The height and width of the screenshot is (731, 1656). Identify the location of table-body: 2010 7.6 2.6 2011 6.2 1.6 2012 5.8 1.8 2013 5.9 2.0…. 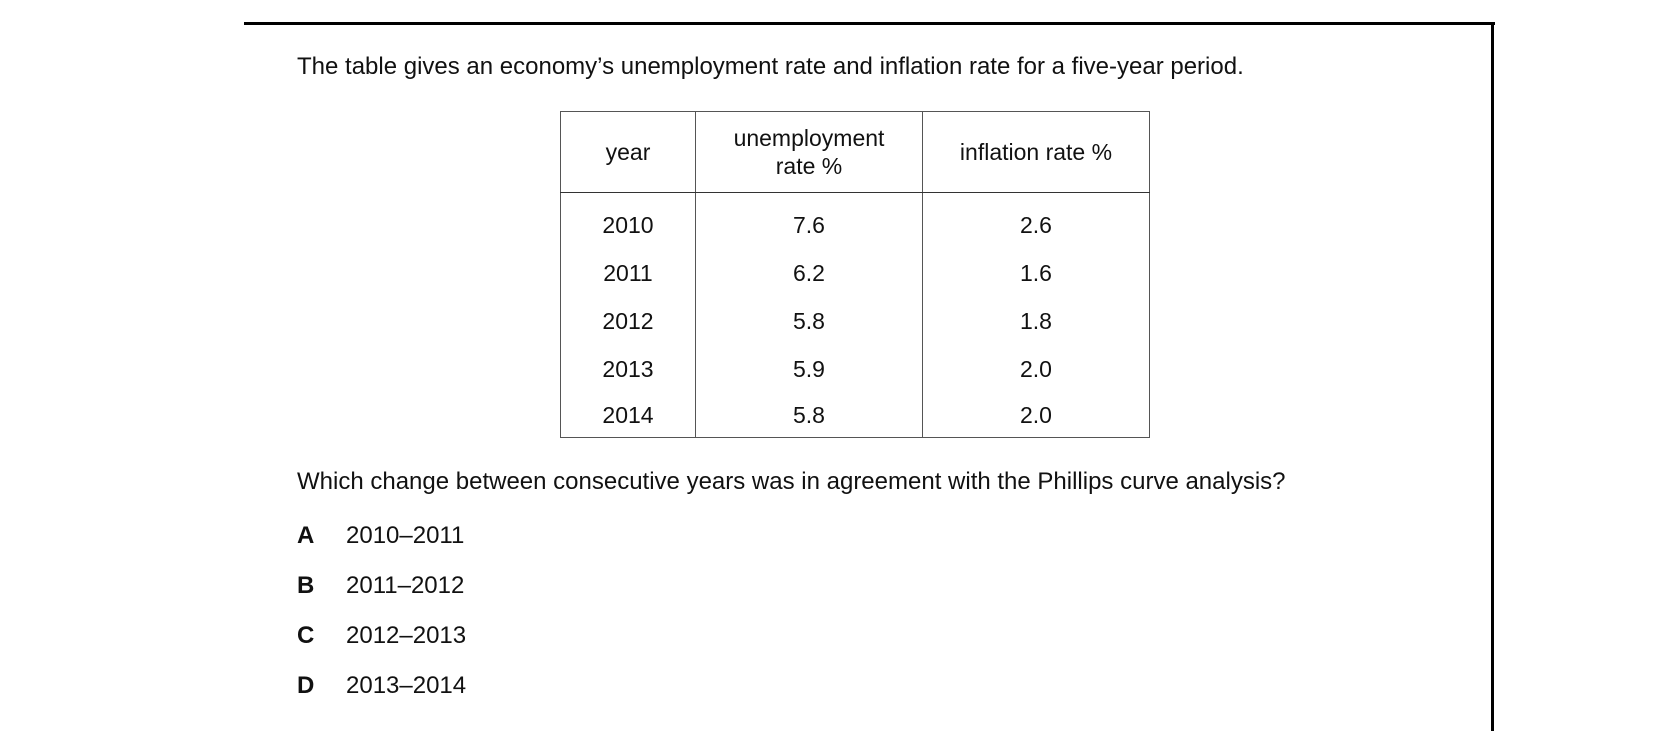
(855, 315).